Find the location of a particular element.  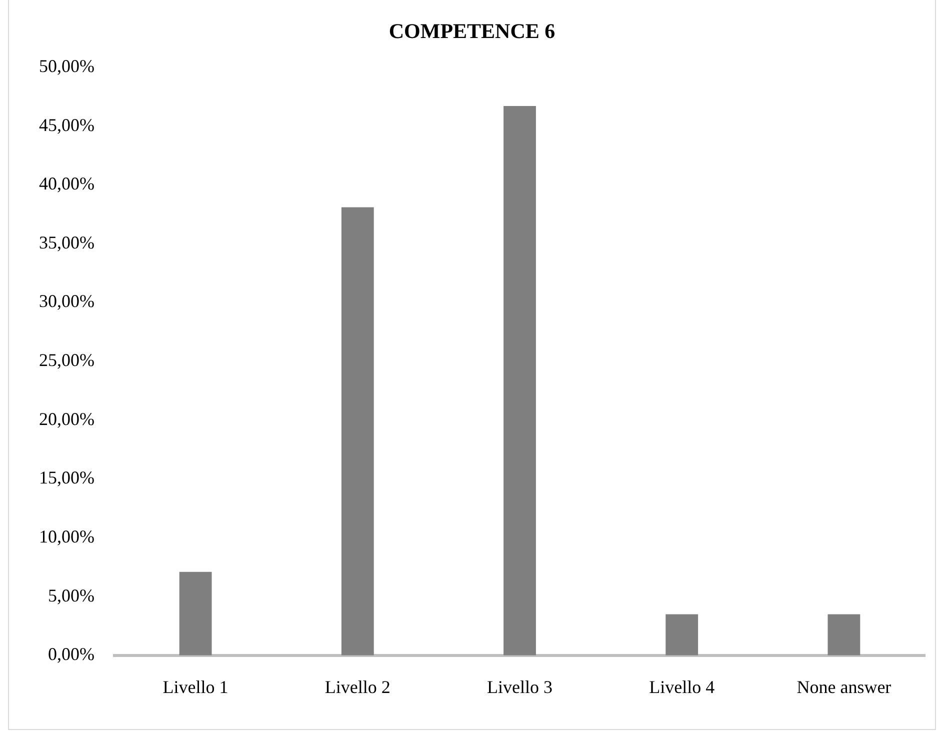

y-tick-label: 25,00% is located at coordinates (66, 360).